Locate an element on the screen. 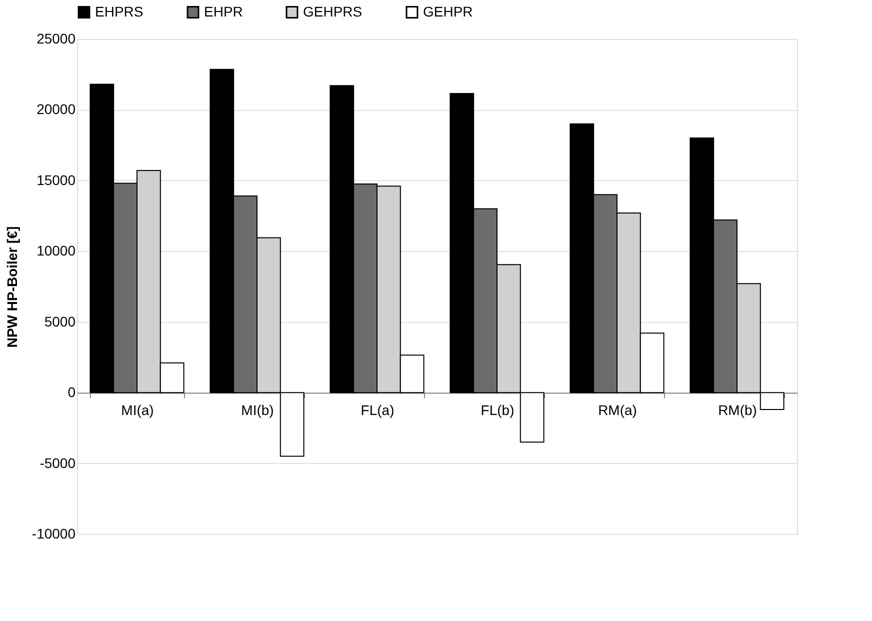 This screenshot has height=621, width=872. legend-label: GEHPRS is located at coordinates (332, 11).